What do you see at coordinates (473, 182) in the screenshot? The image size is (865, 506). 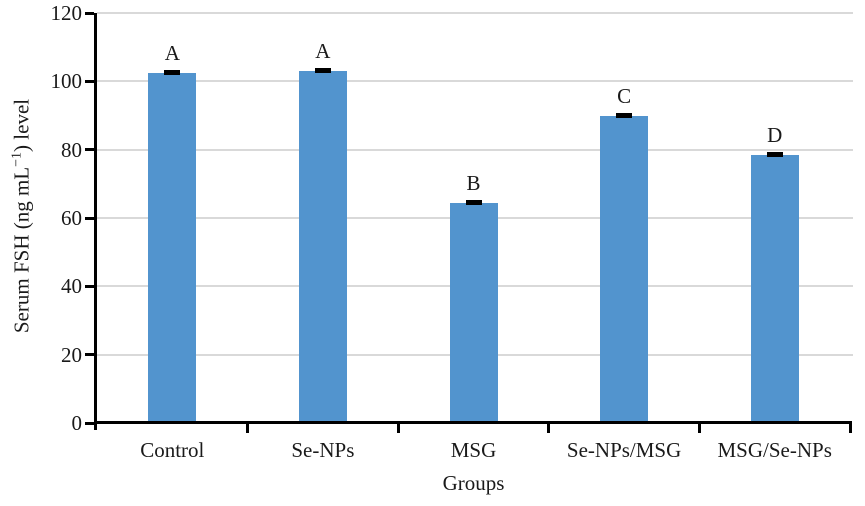 I see `bar-letter-label: B` at bounding box center [473, 182].